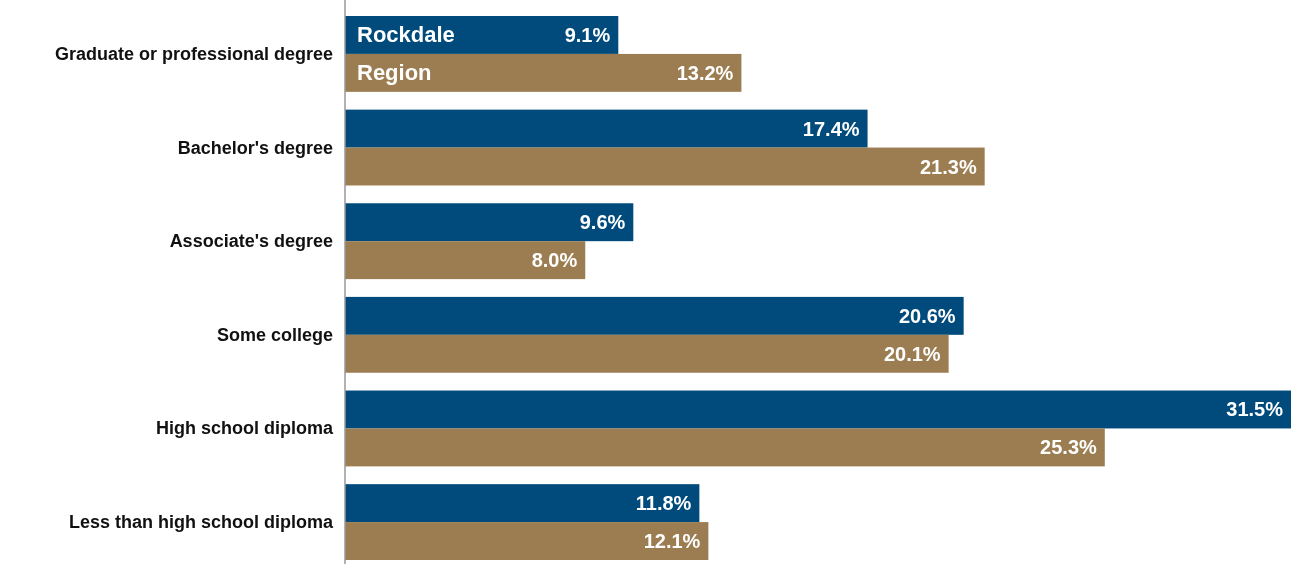 This screenshot has width=1291, height=564. I want to click on data-label: 21.3%, so click(948, 166).